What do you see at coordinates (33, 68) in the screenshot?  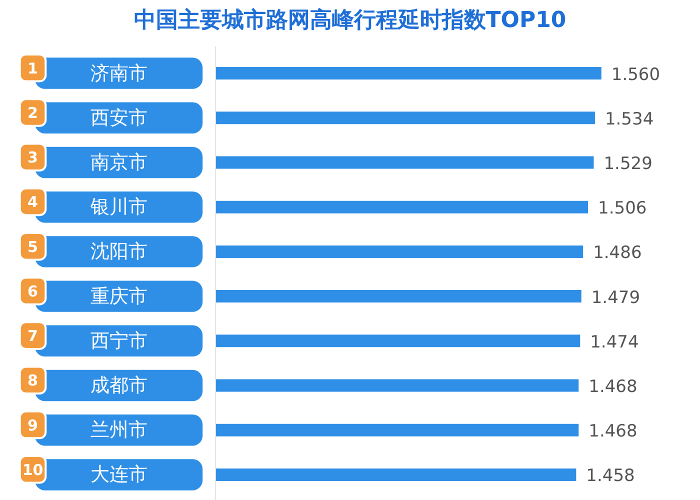 I see `text: 1` at bounding box center [33, 68].